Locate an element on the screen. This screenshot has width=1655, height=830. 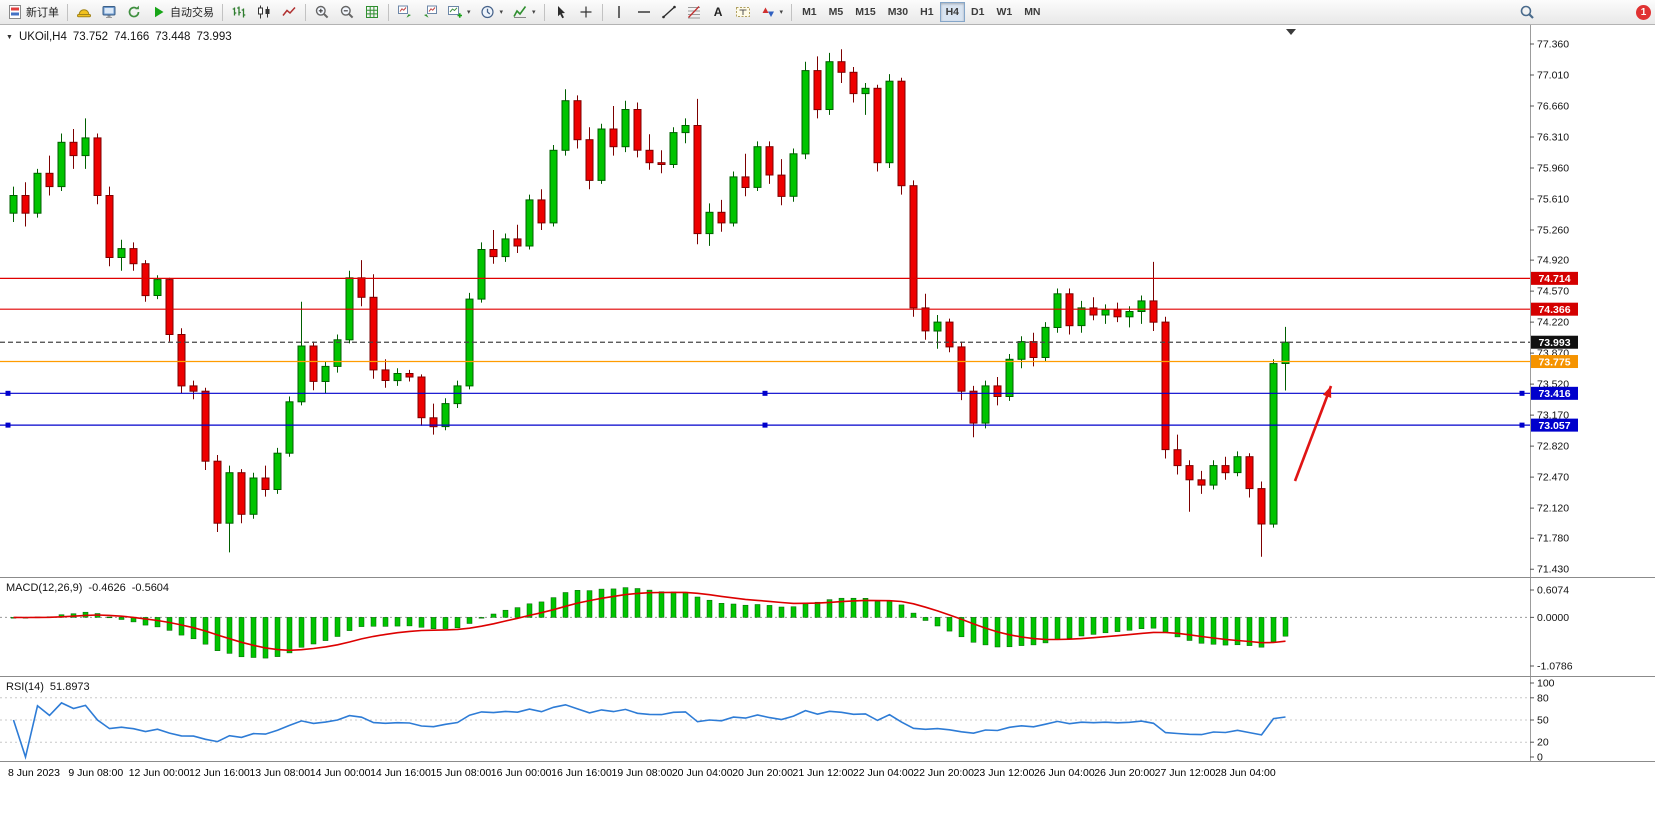
time-axis-label: 20 Jun 20:00 is located at coordinates (762, 773).